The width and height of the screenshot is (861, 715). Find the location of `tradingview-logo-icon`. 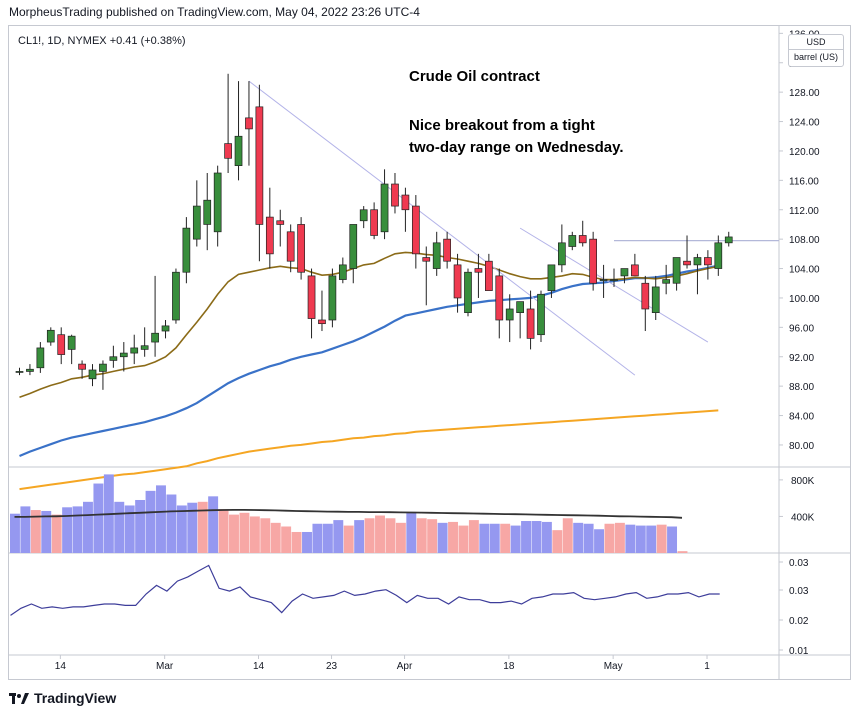

tradingview-logo-icon is located at coordinates (19, 698).